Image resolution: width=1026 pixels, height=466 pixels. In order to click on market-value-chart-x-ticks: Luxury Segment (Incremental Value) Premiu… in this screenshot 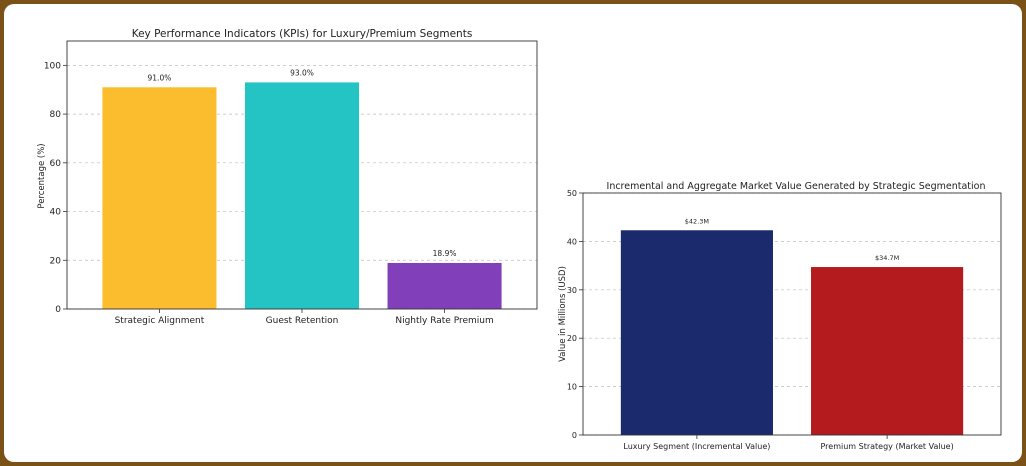, I will do `click(788, 443)`.